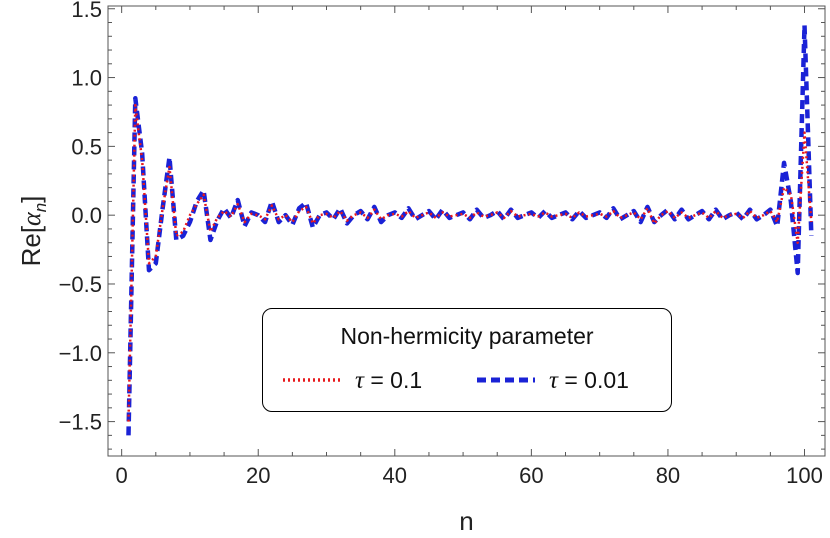 The height and width of the screenshot is (538, 830). What do you see at coordinates (80, 353) in the screenshot?
I see `y-tick-label: −1.0` at bounding box center [80, 353].